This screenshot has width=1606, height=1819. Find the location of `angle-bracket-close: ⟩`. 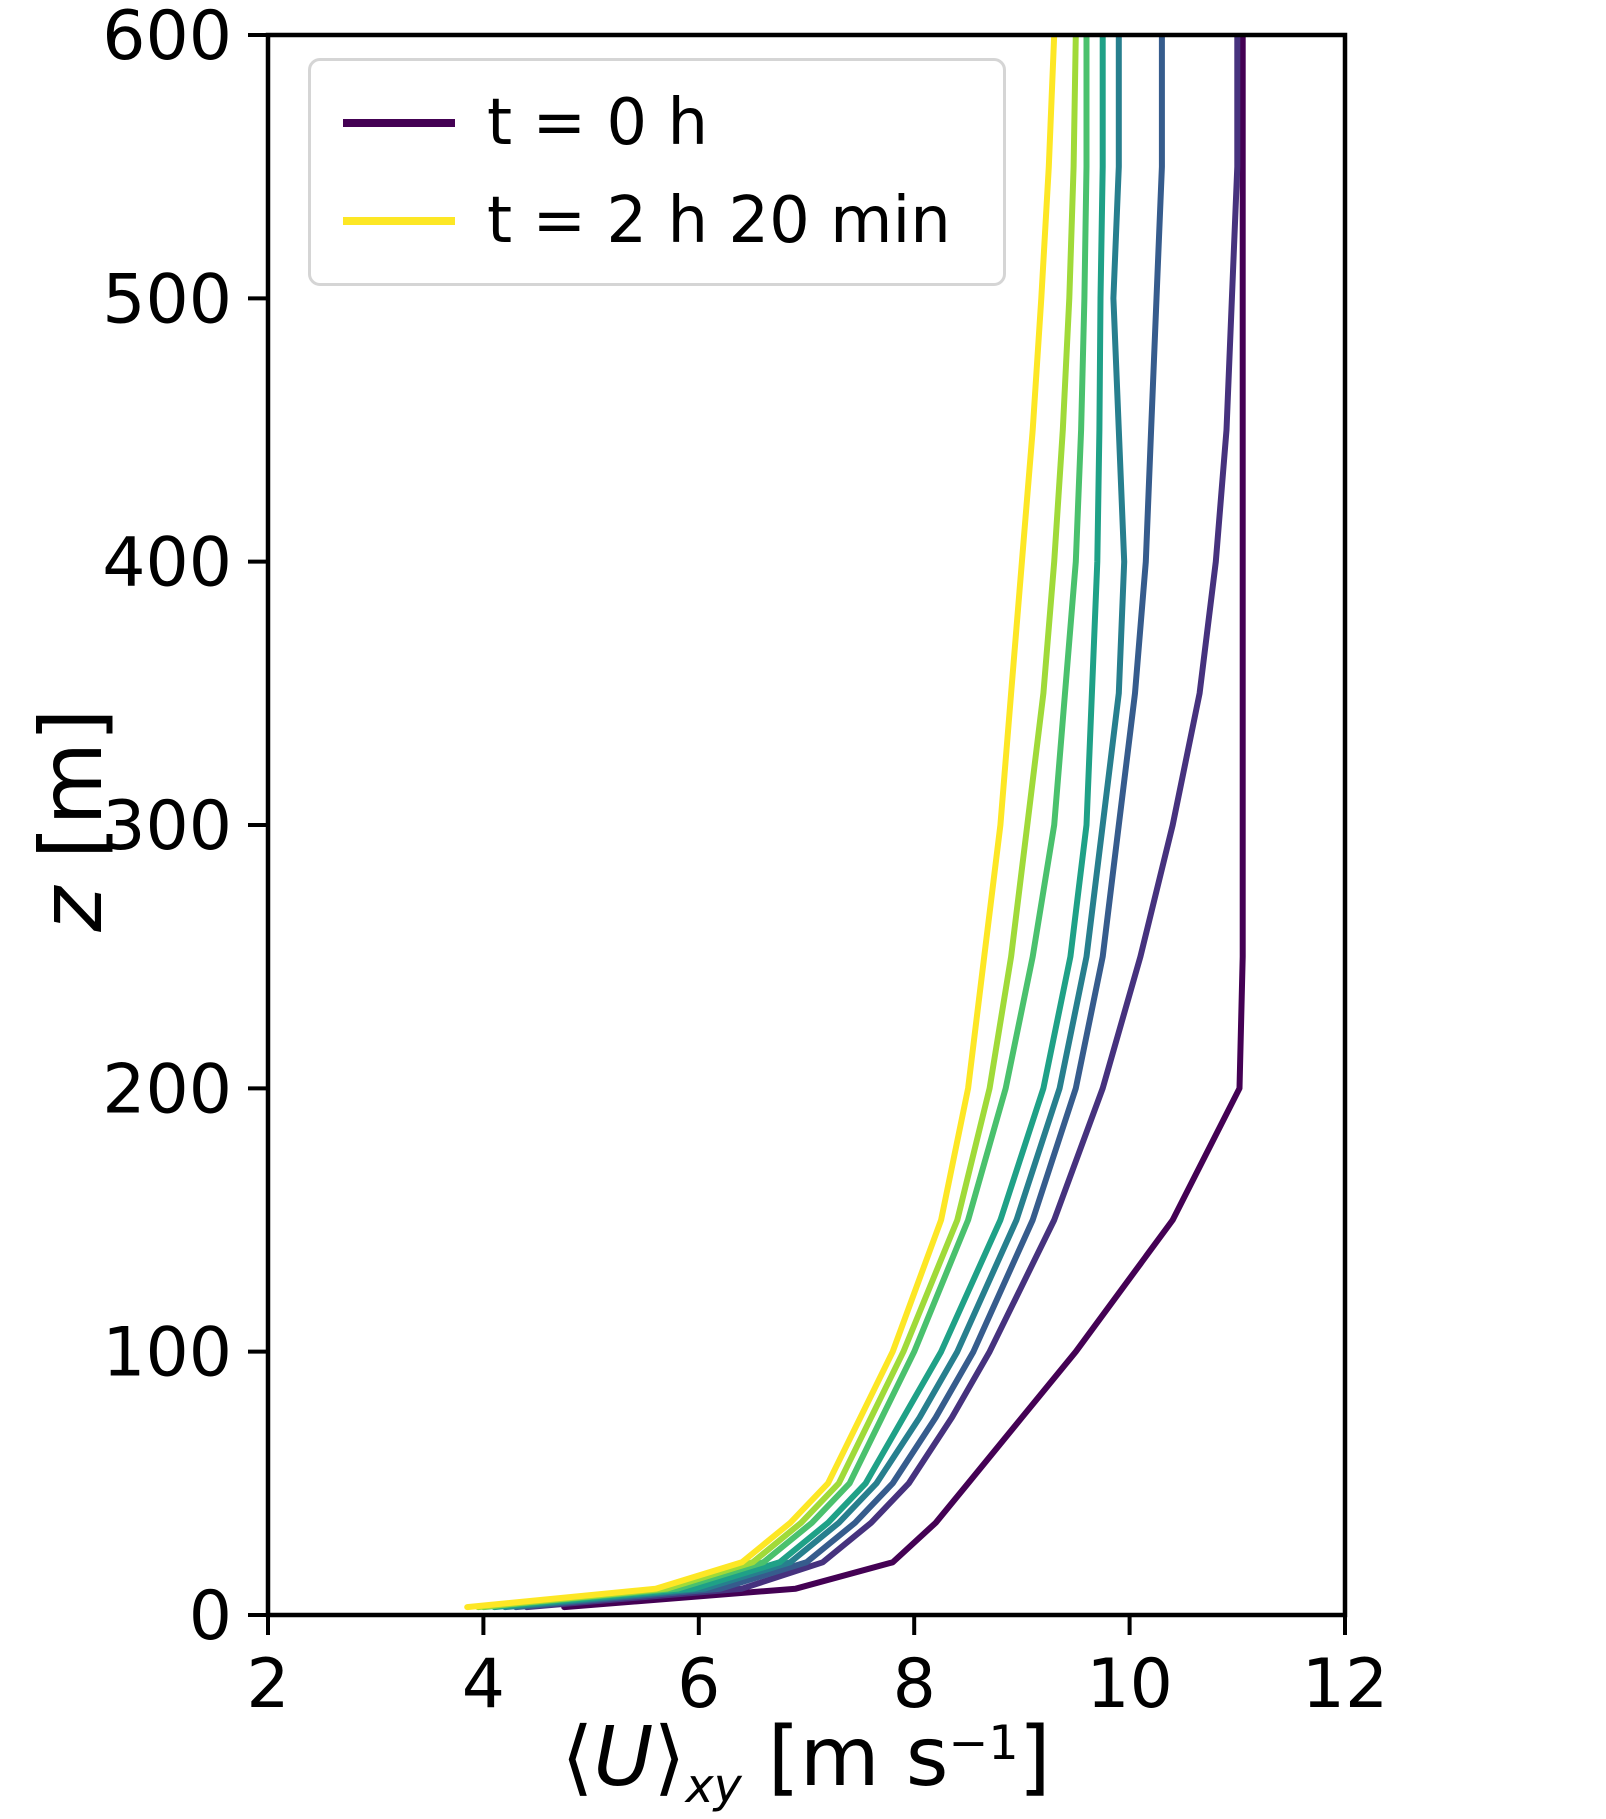

angle-bracket-close: ⟩ is located at coordinates (669, 1758).